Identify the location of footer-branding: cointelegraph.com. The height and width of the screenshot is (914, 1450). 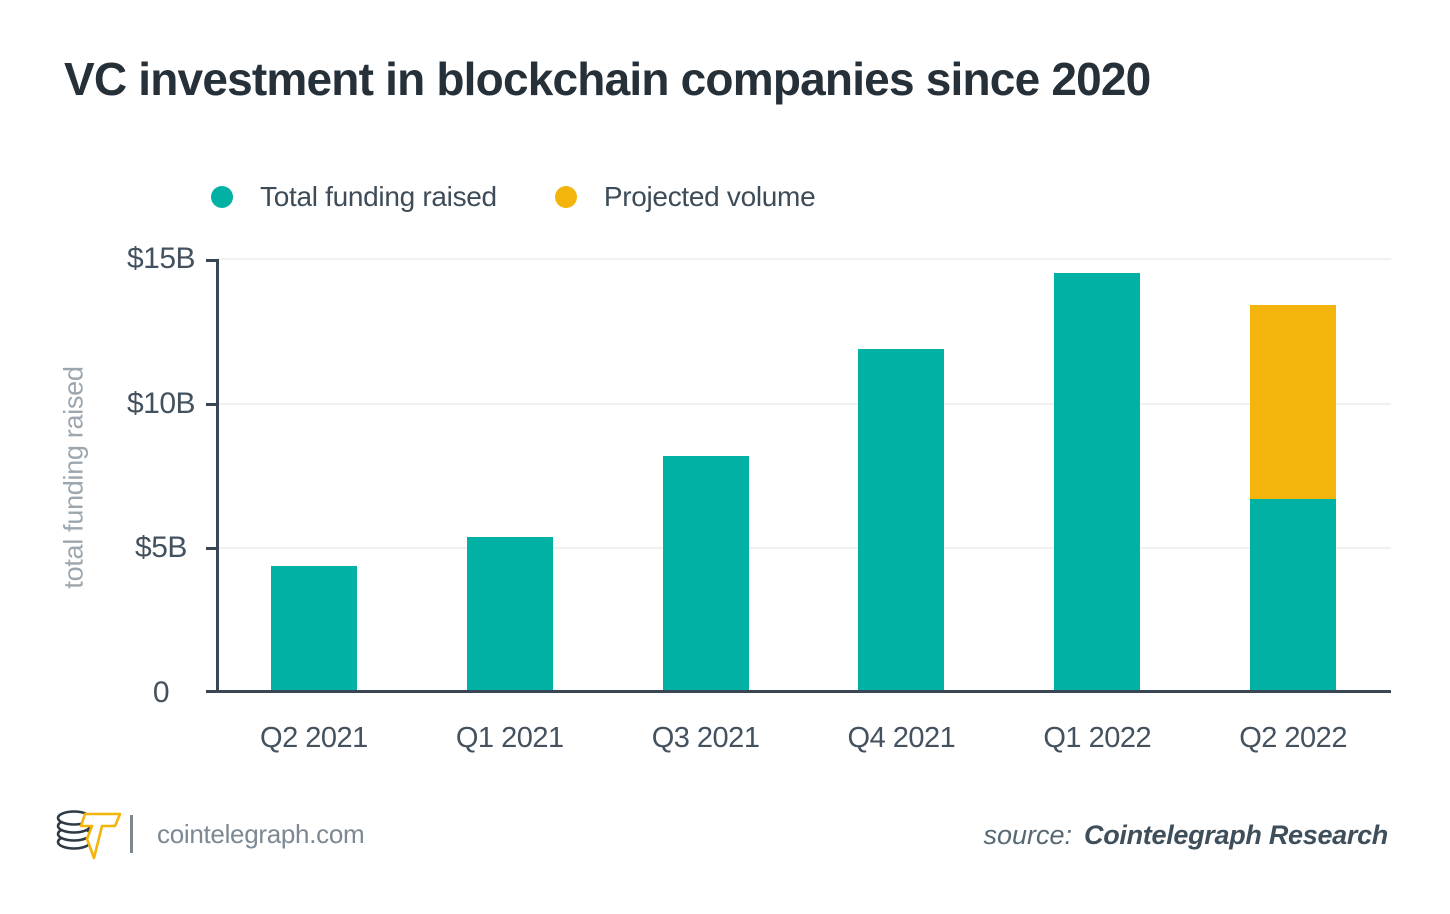
(208, 834).